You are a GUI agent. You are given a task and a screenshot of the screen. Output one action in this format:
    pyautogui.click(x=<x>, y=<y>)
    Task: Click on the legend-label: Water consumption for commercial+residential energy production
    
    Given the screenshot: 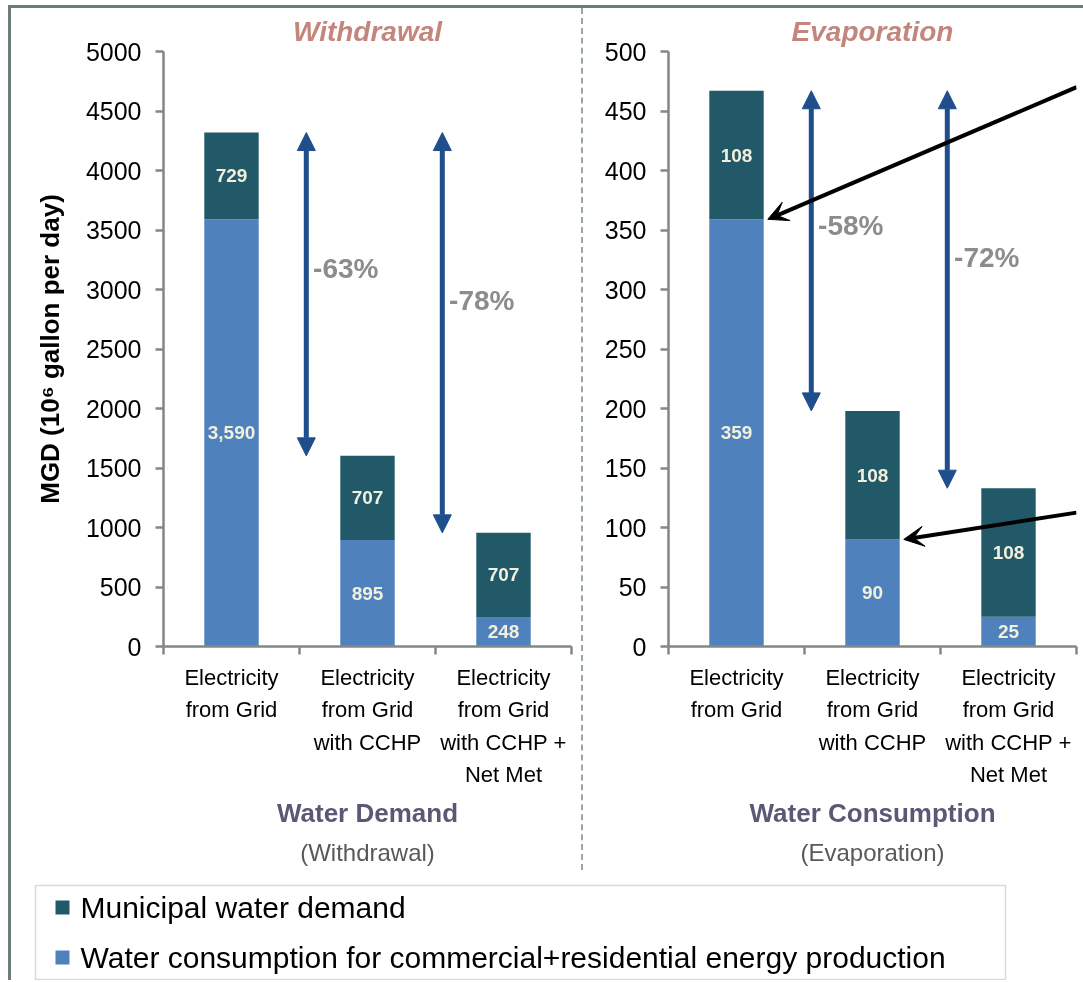 What is the action you would take?
    pyautogui.click(x=513, y=957)
    